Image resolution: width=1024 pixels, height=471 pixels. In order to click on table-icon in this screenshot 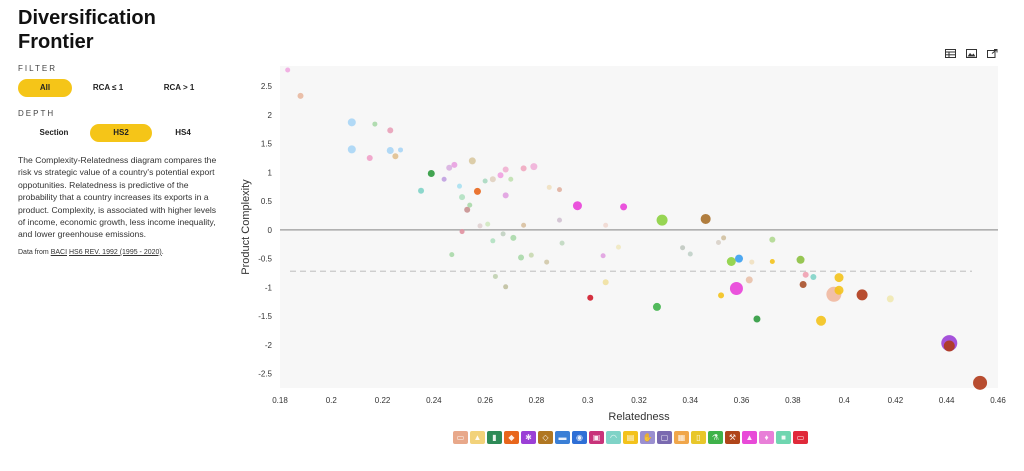, I will do `click(950, 53)`.